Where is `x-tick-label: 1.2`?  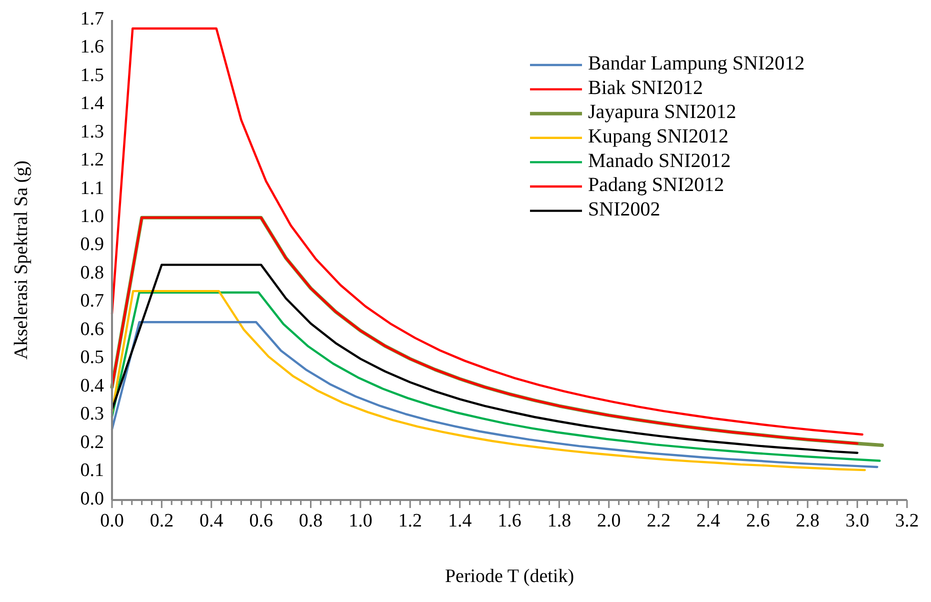
x-tick-label: 1.2 is located at coordinates (410, 521).